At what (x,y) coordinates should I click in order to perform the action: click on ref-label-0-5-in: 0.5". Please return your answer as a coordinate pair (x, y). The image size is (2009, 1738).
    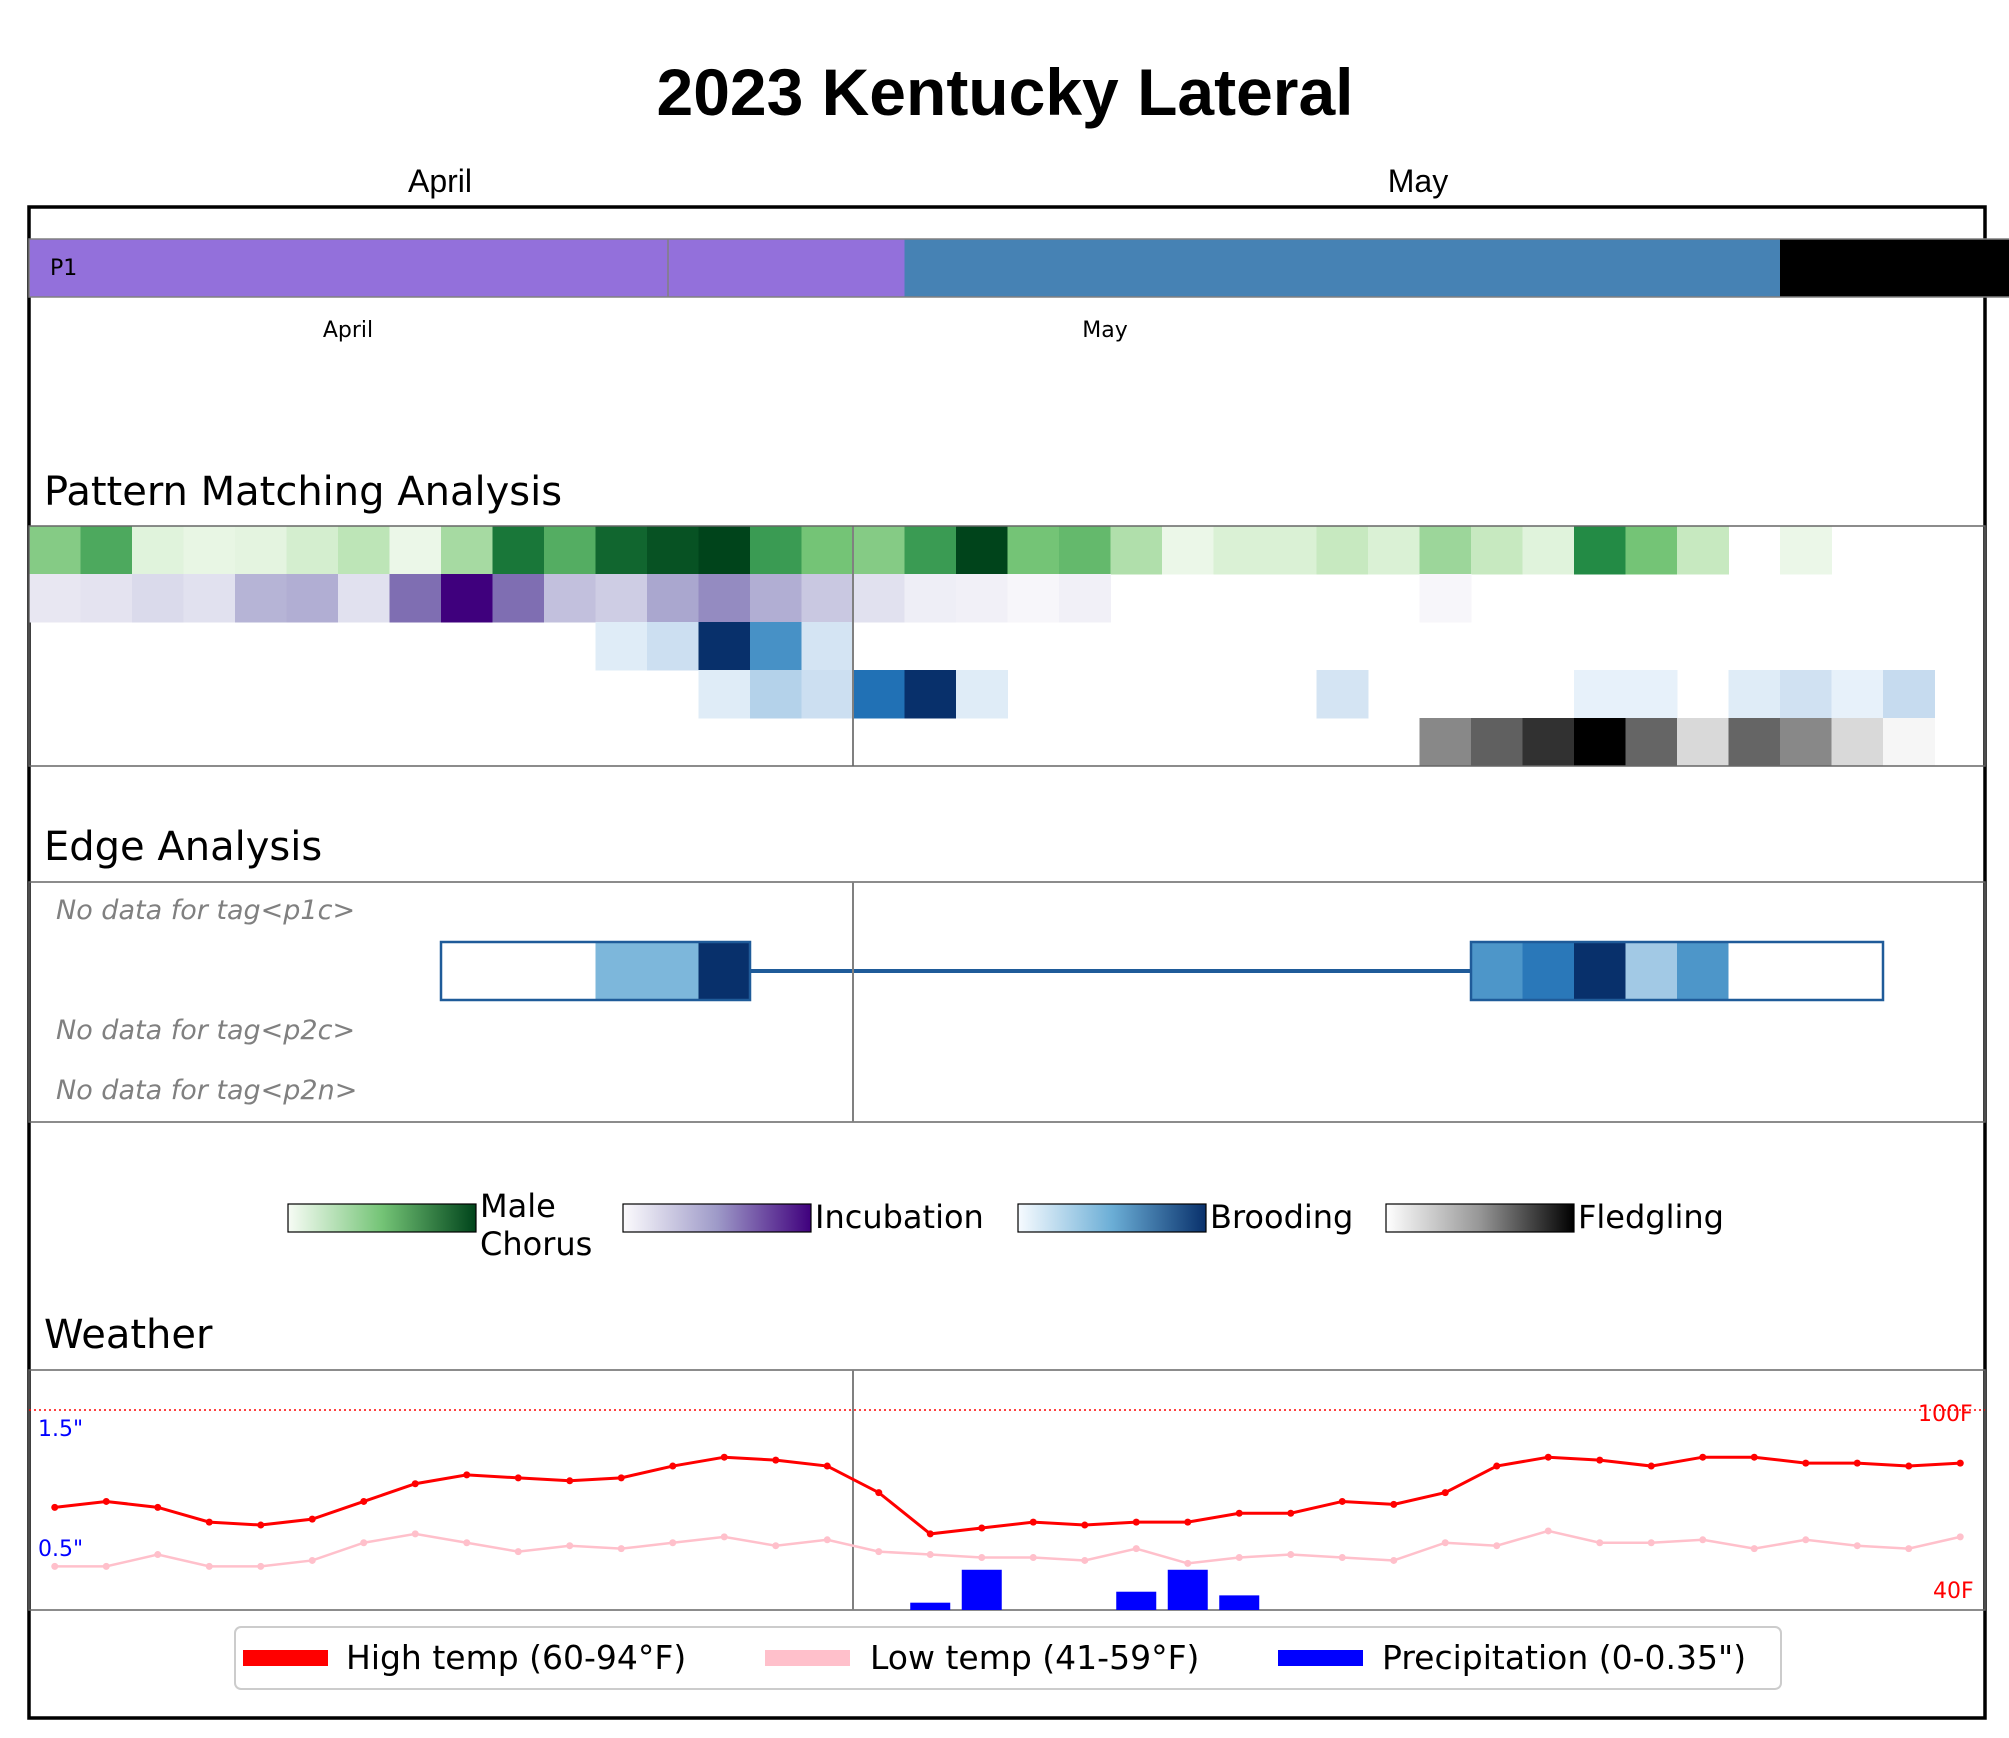
    Looking at the image, I should click on (60, 1549).